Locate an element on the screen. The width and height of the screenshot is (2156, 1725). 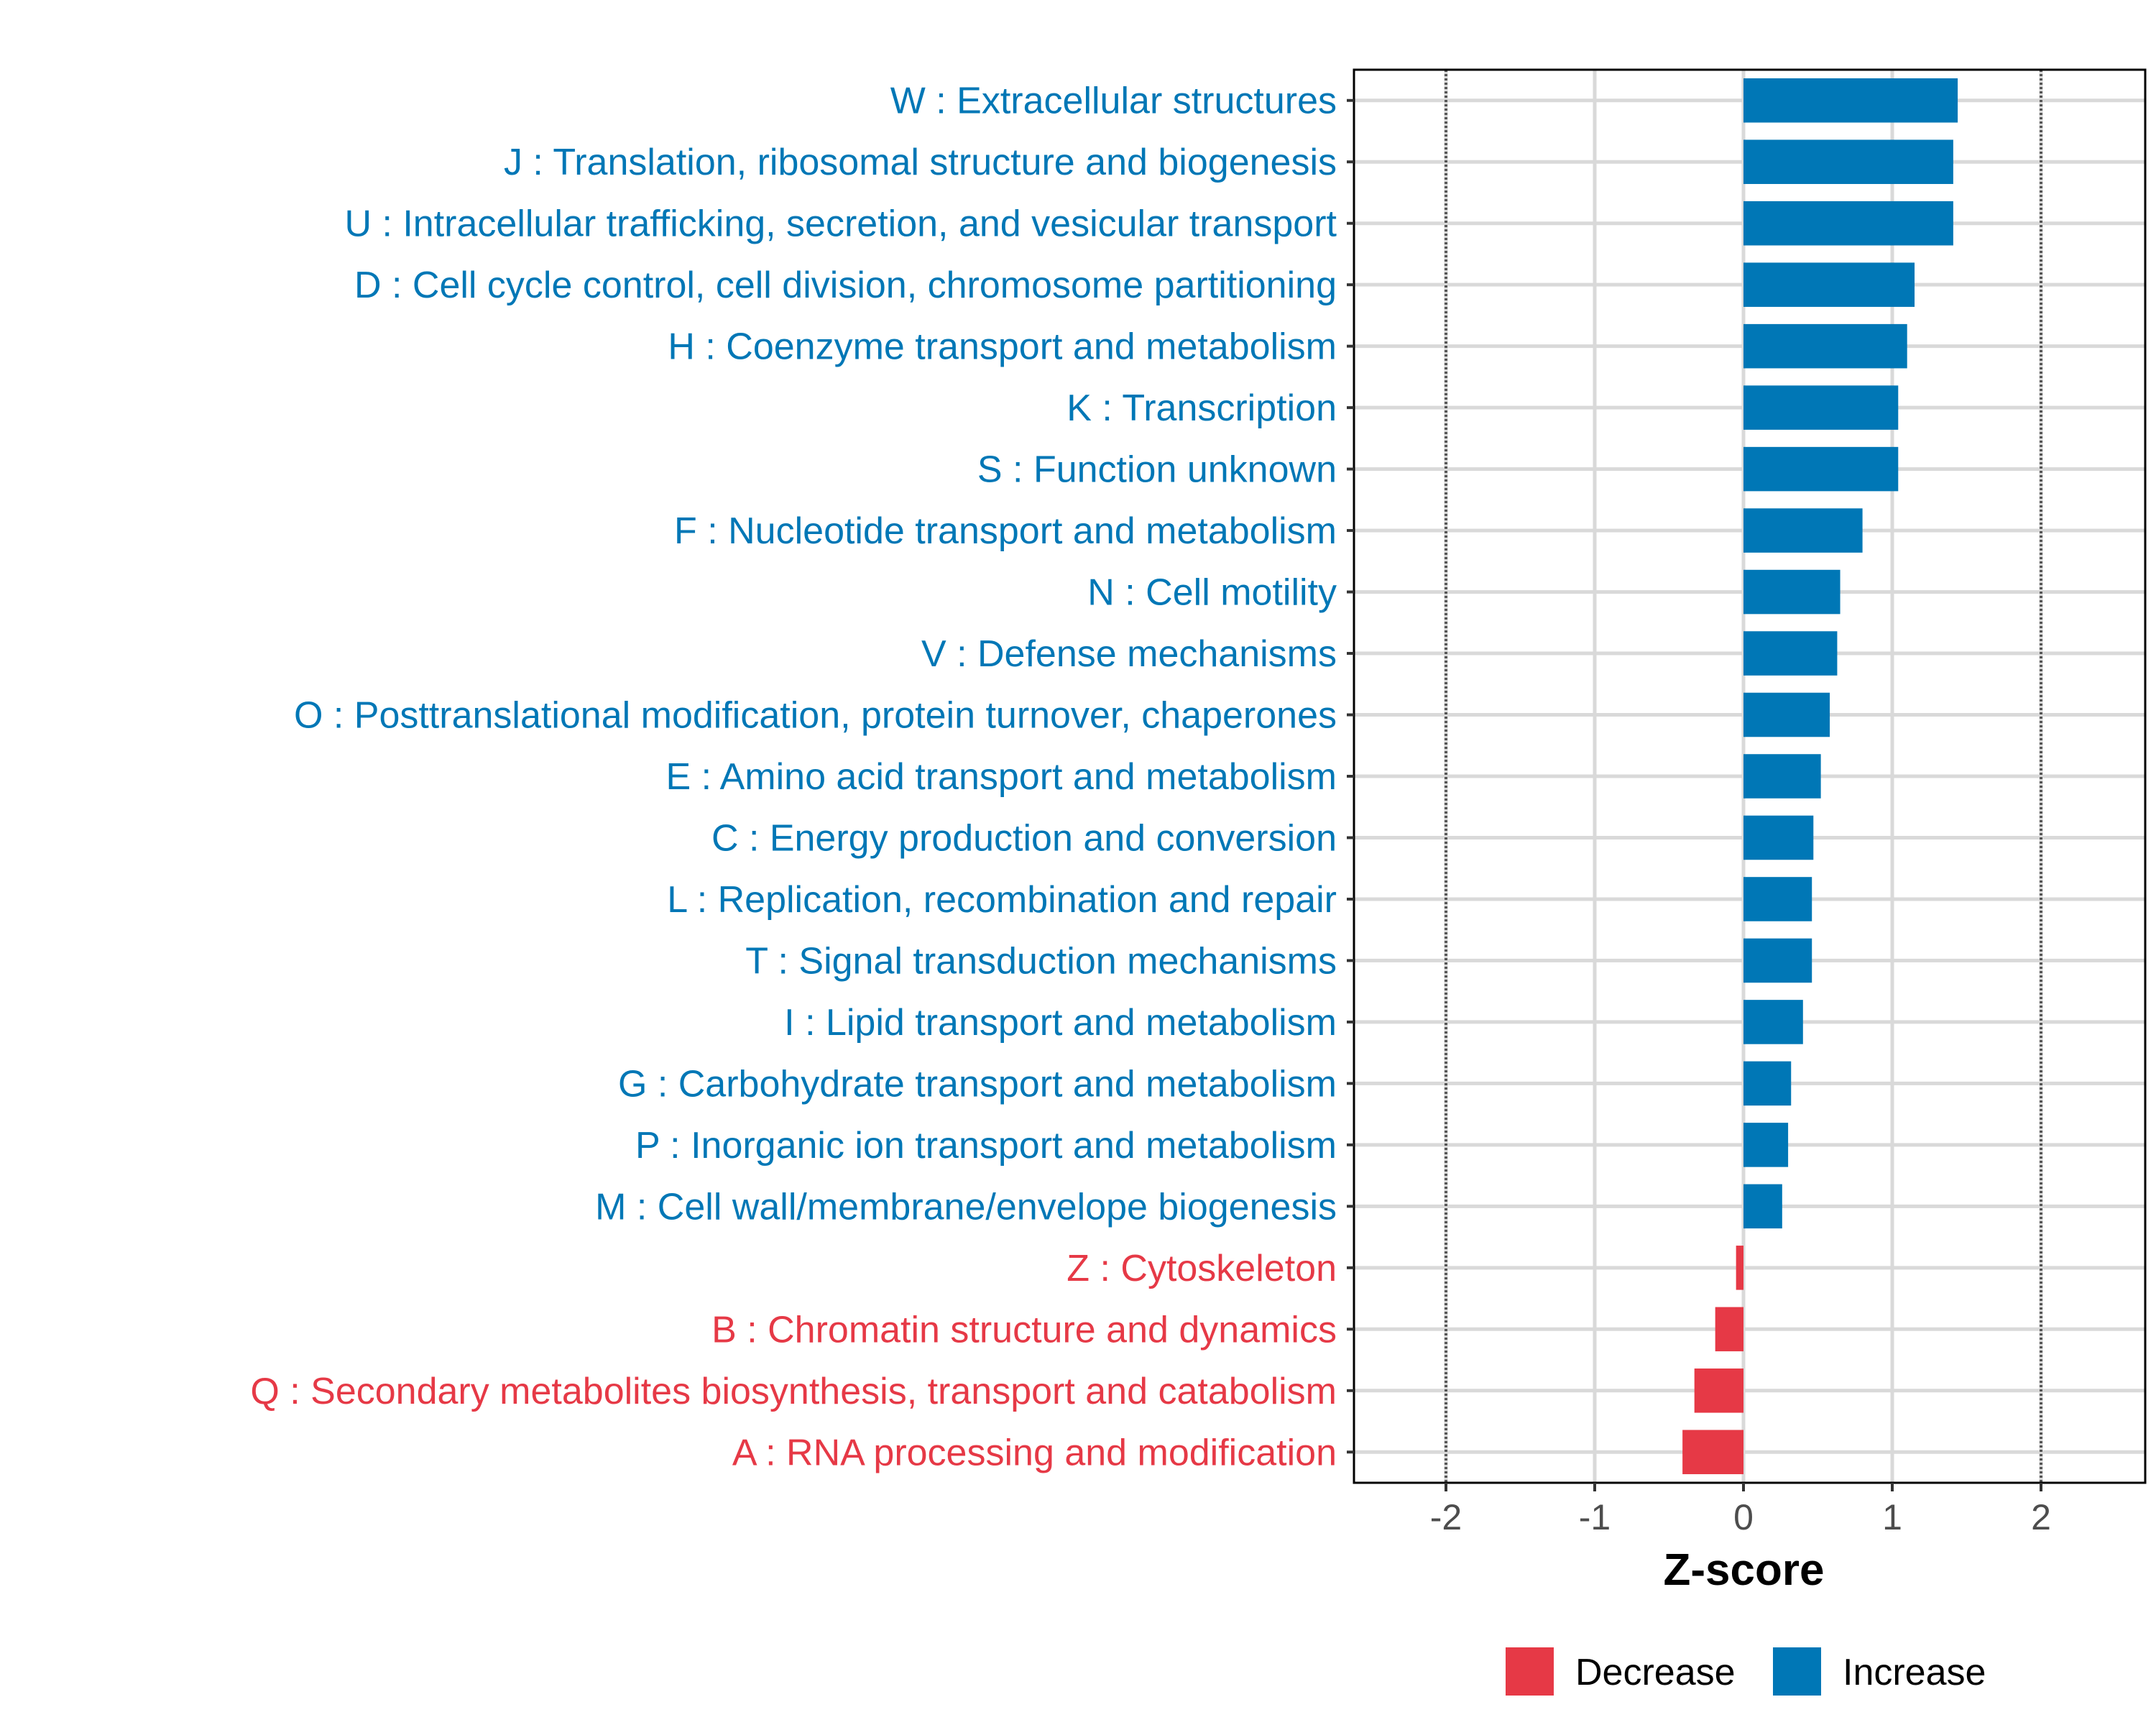
bar-i is located at coordinates (1773, 1022).